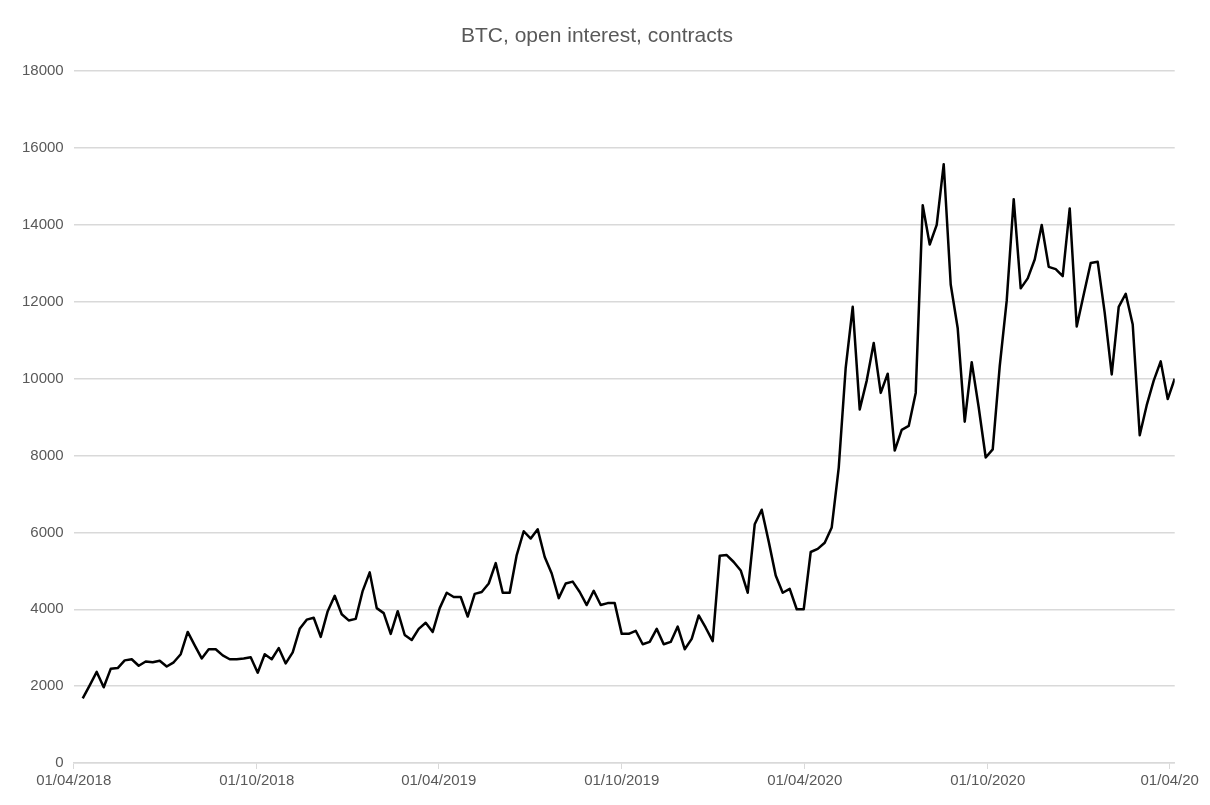  What do you see at coordinates (47, 685) in the screenshot?
I see `y-tick-label: 2000` at bounding box center [47, 685].